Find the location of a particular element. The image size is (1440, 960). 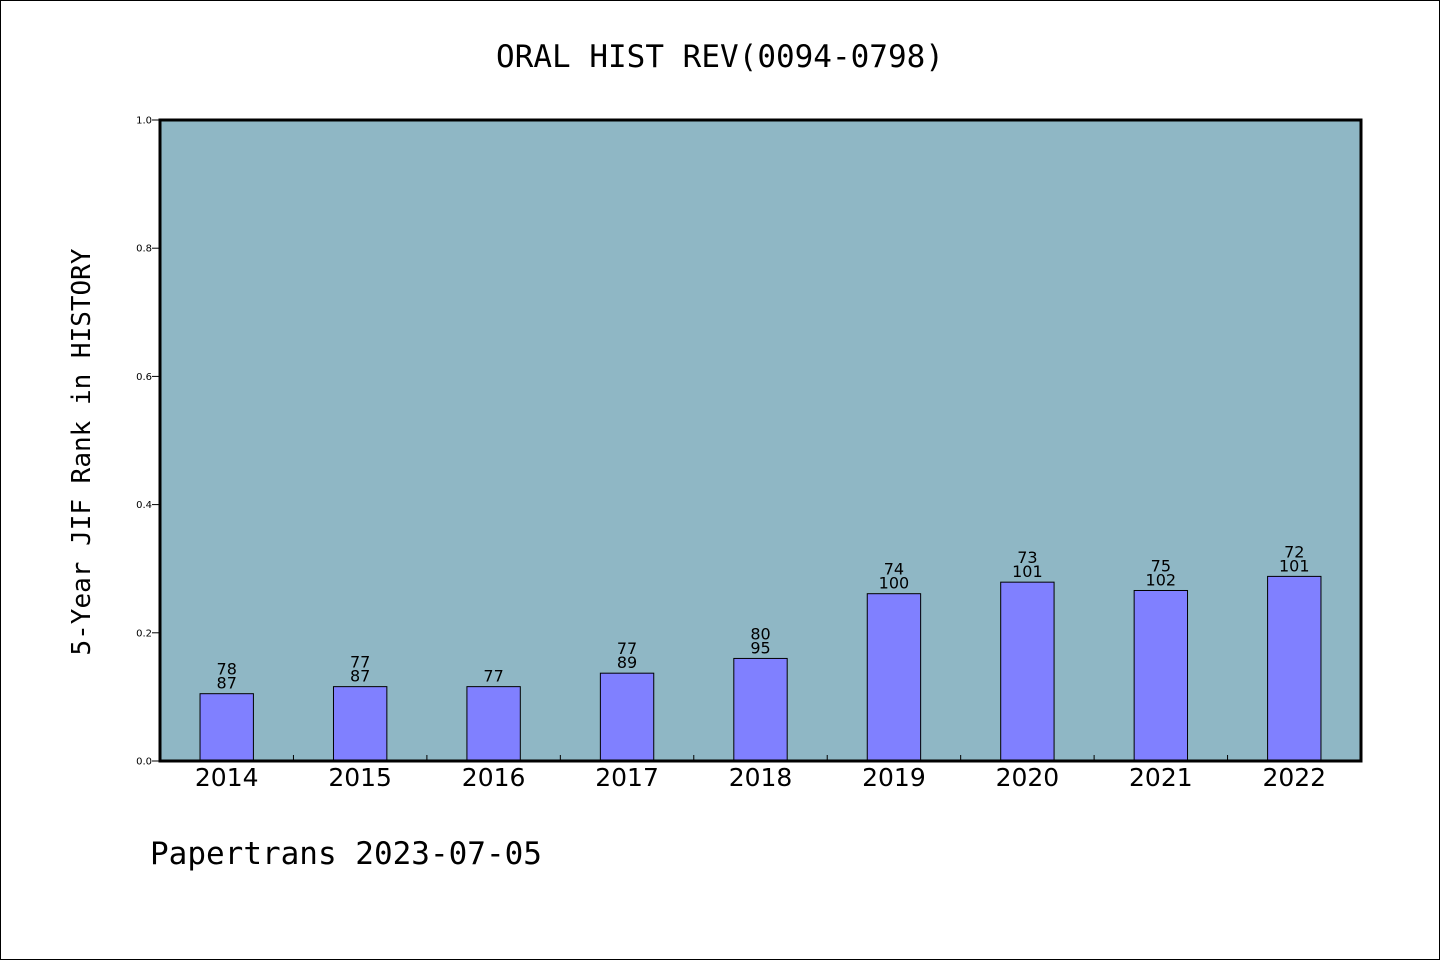

y-tick-label: 0.2 is located at coordinates (144, 633).